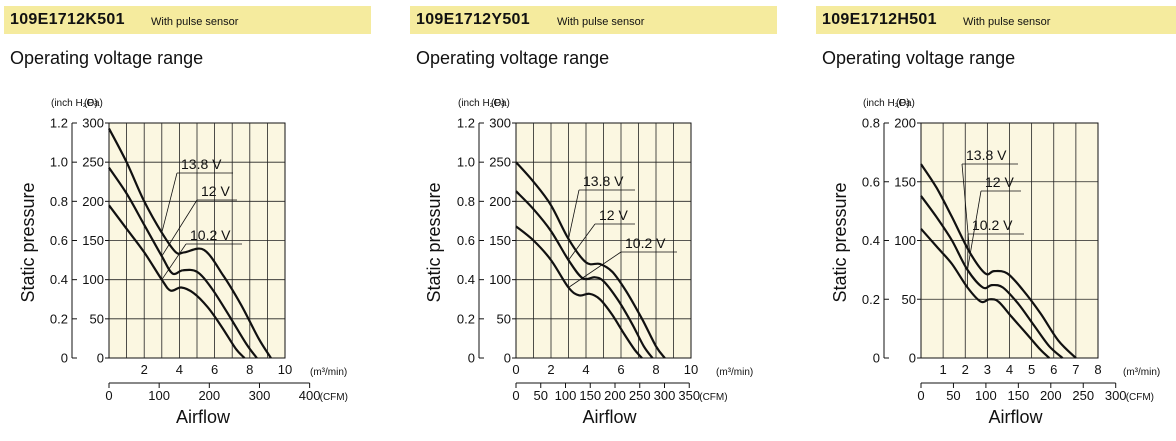 This screenshot has height=441, width=1176. I want to click on model-header: 109E1712Y501 With pulse sensor, so click(593, 20).